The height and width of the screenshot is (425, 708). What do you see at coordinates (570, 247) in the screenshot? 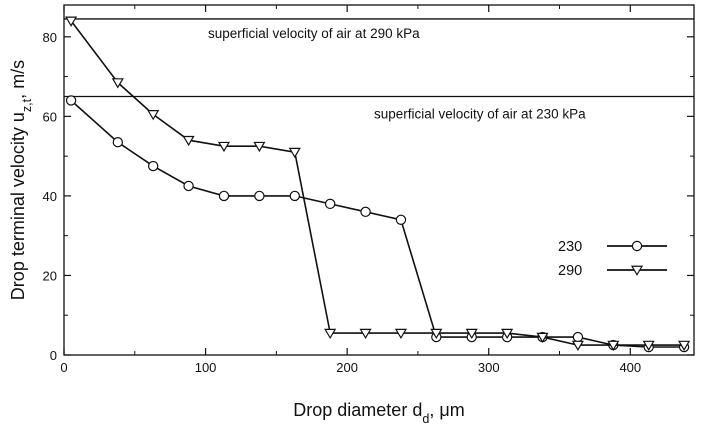
I see `legend-label-230: 230` at bounding box center [570, 247].